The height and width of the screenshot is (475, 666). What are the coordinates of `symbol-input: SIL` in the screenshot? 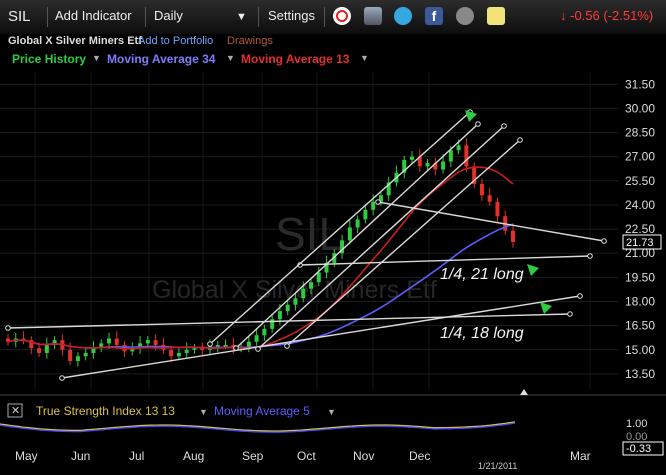 It's located at (19, 16).